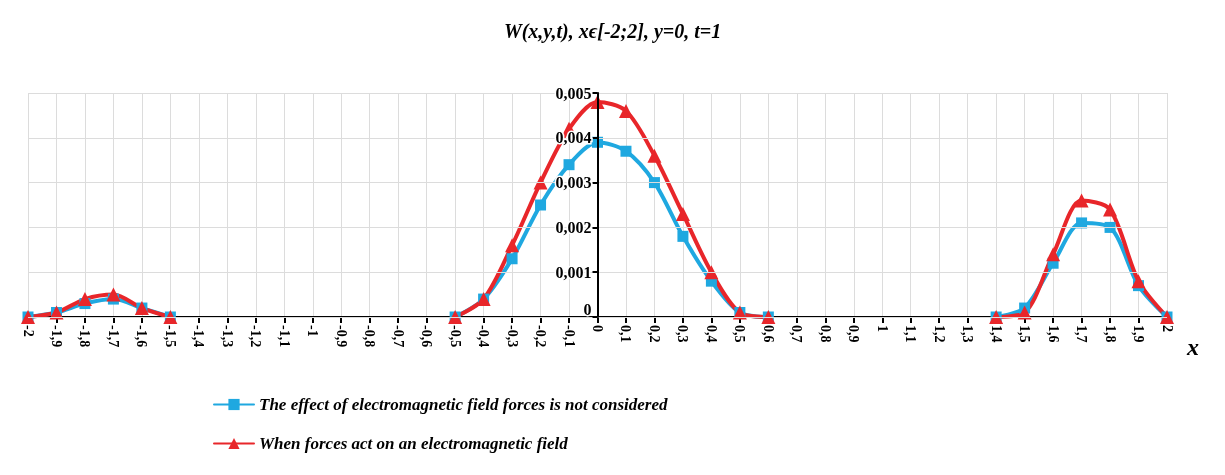 The height and width of the screenshot is (475, 1225). I want to click on y-tick-label: 0,002, so click(573, 227).